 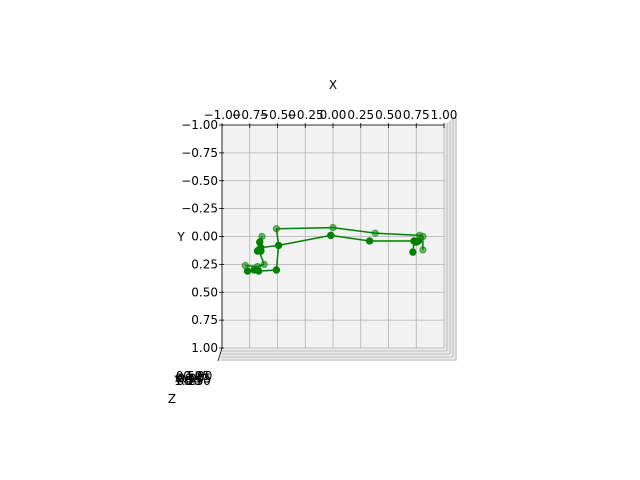 I want to click on y-tick-label: 0.75, so click(x=204, y=320).